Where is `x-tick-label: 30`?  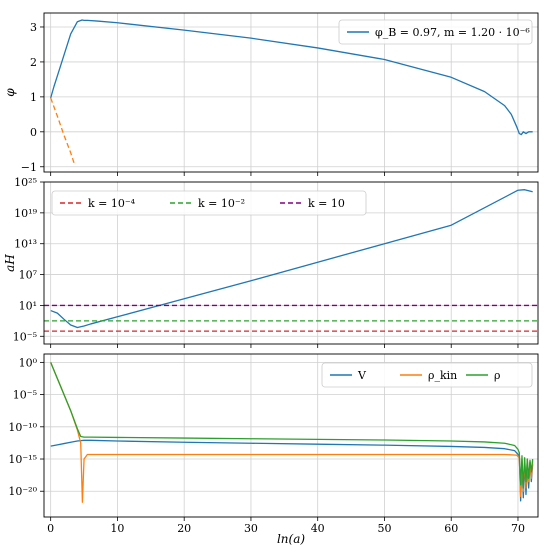 x-tick-label: 30 is located at coordinates (251, 528).